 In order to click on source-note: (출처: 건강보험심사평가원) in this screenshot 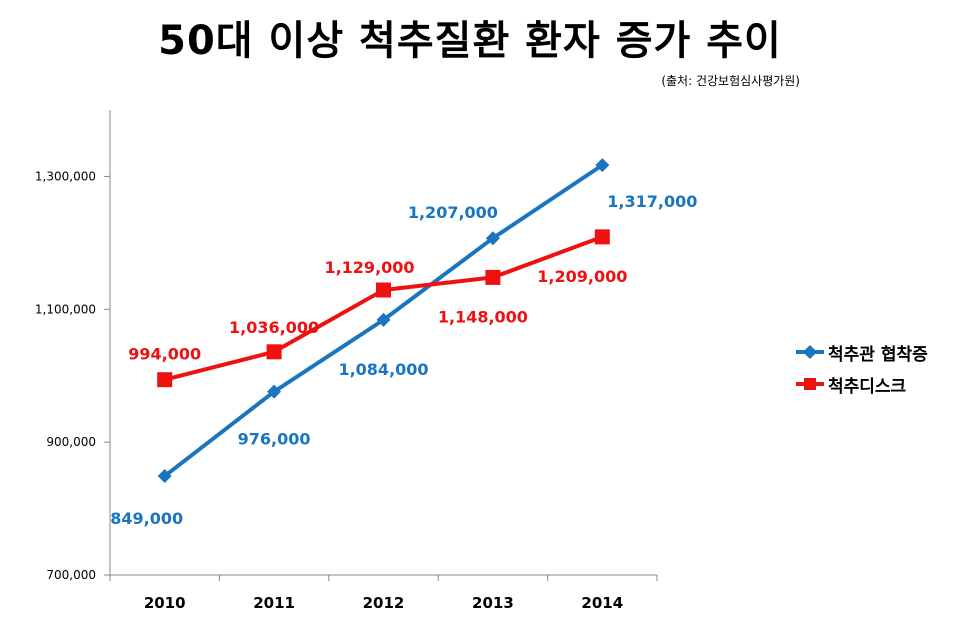, I will do `click(730, 81)`.